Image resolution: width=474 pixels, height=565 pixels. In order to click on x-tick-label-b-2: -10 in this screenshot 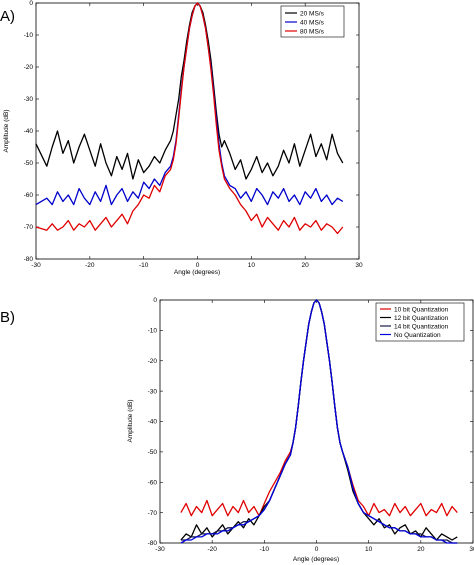, I will do `click(265, 549)`.